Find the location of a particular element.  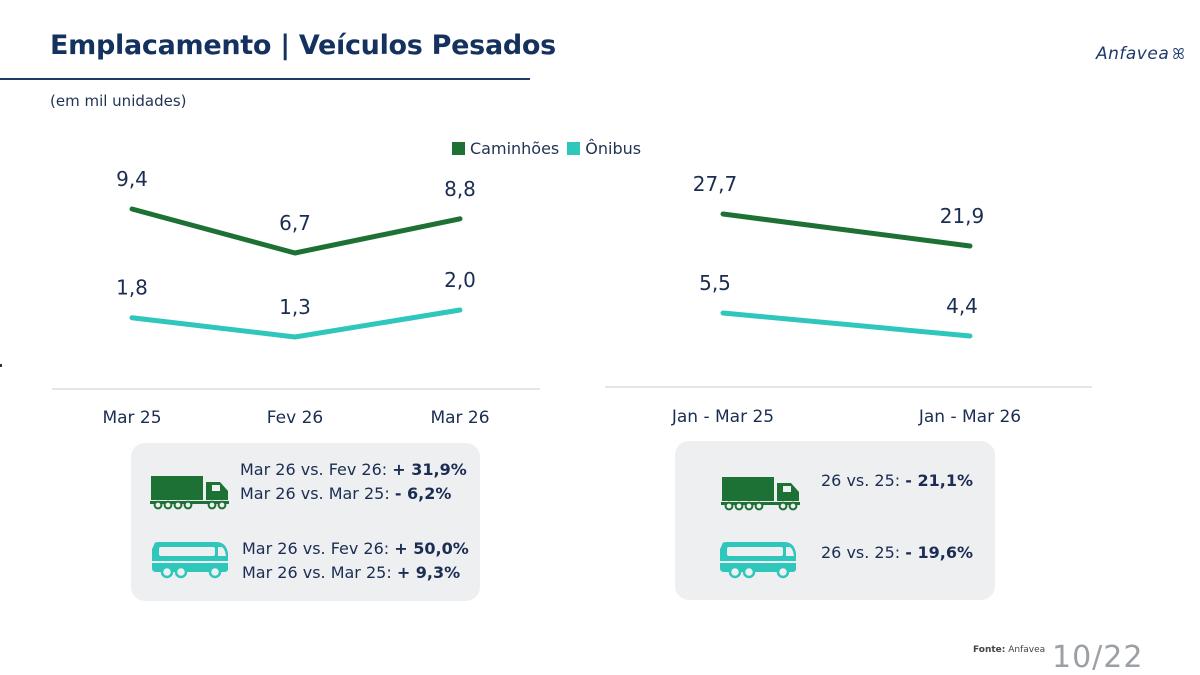

bus-change-line: 26 vs. 25: - 19,6% is located at coordinates (897, 552).